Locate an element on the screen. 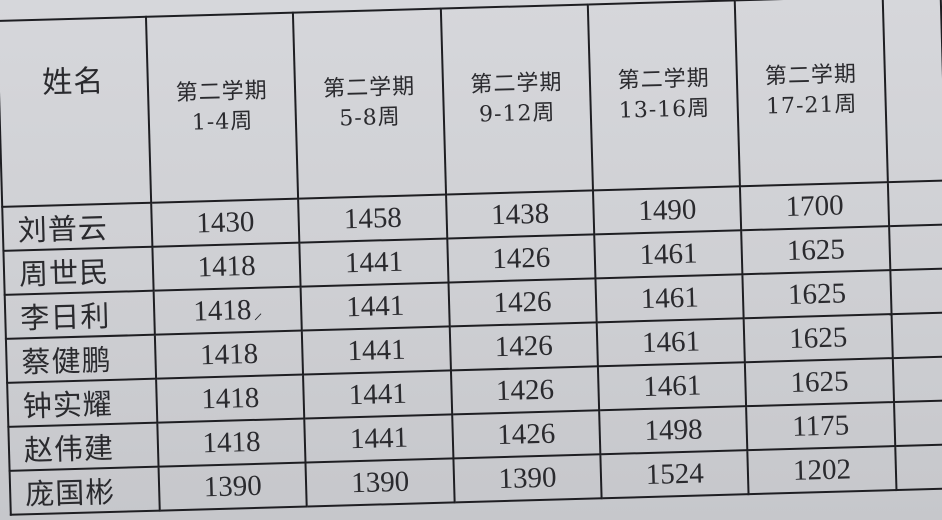 The image size is (942, 520). wage-value: 1202 is located at coordinates (822, 469).